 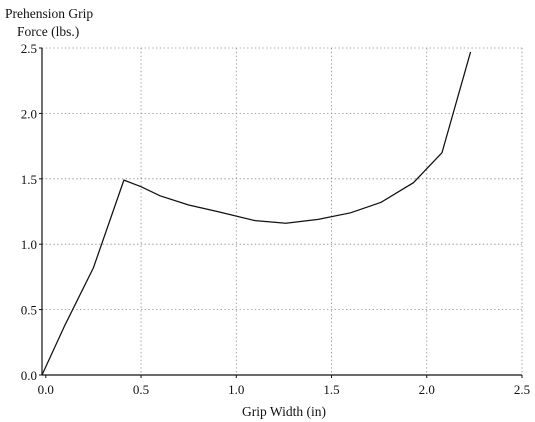 What do you see at coordinates (141, 389) in the screenshot?
I see `x-tick-label-1: 0.5` at bounding box center [141, 389].